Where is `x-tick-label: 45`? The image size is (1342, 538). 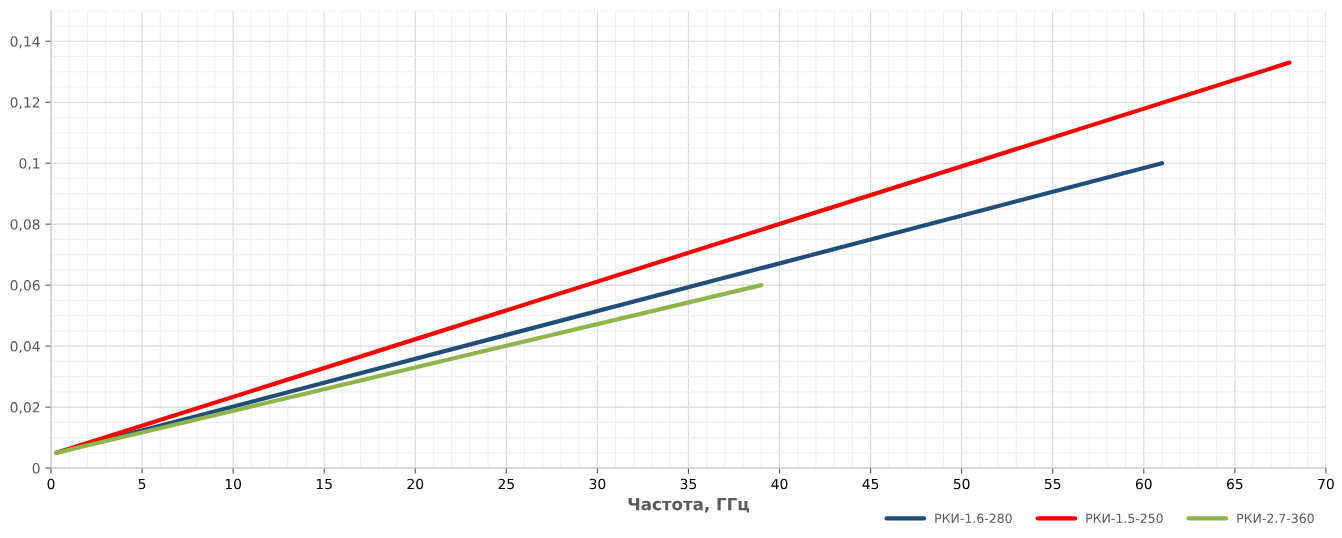 x-tick-label: 45 is located at coordinates (870, 484).